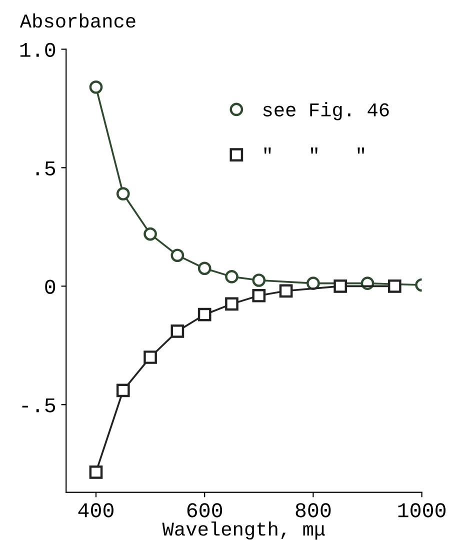 Image resolution: width=456 pixels, height=547 pixels. I want to click on legend-label: " " ", so click(314, 151).